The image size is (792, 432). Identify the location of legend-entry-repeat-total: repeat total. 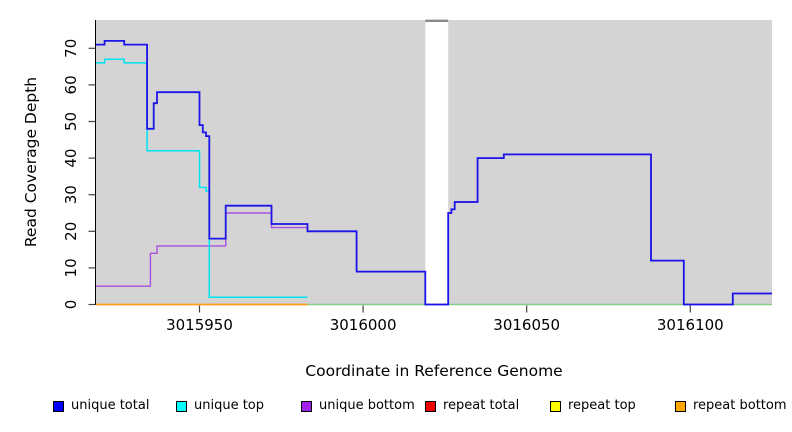
(472, 406).